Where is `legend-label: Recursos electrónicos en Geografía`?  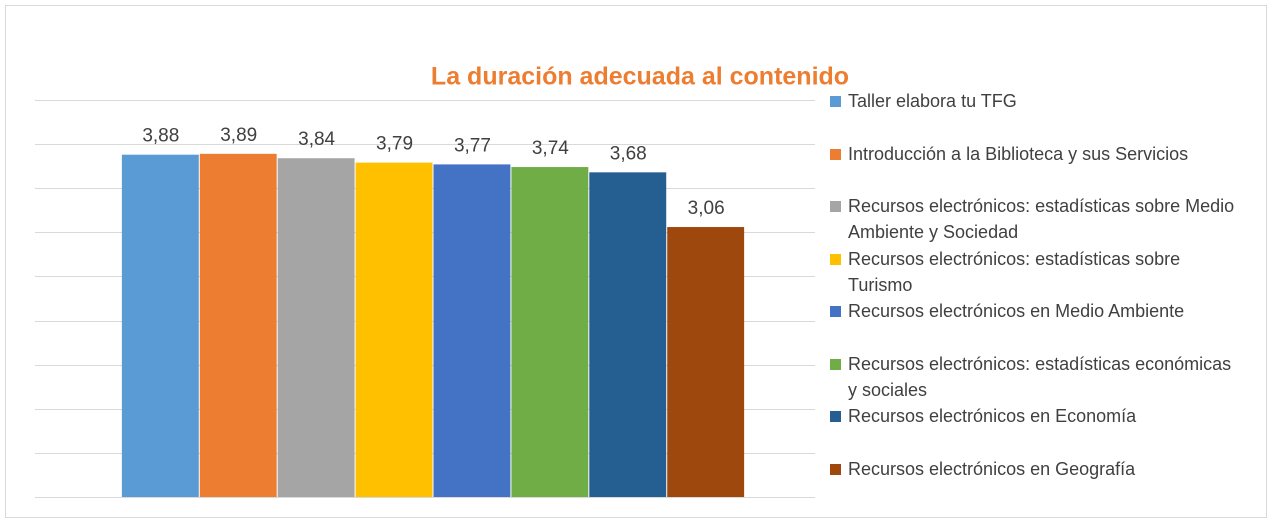 legend-label: Recursos electrónicos en Geografía is located at coordinates (992, 468).